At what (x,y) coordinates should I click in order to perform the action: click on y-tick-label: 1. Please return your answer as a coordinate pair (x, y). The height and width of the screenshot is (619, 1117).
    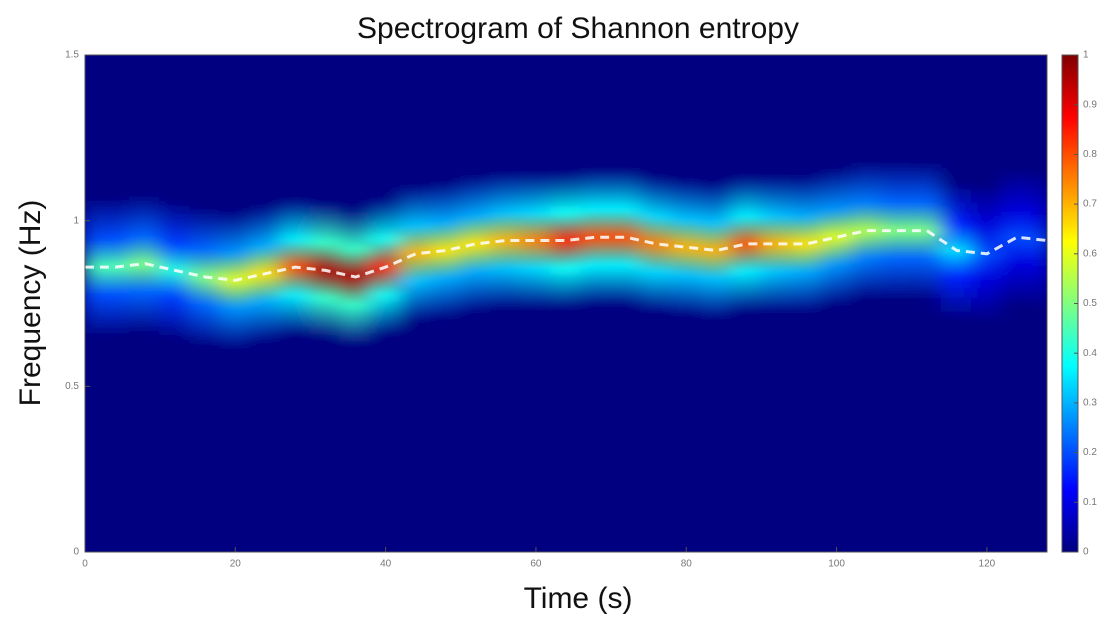
    Looking at the image, I should click on (76, 220).